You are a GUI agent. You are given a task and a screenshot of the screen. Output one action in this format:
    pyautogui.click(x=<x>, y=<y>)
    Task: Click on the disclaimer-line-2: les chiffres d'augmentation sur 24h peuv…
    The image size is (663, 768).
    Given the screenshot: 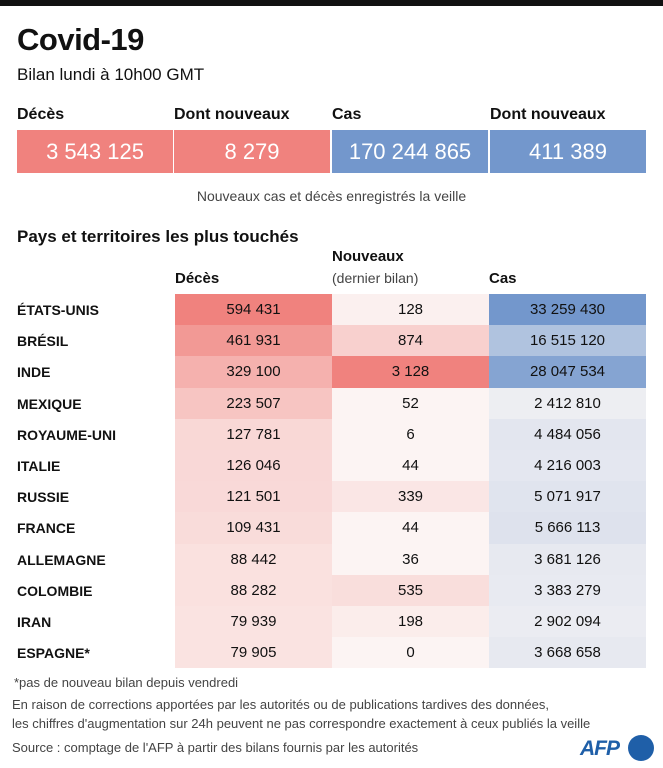 What is the action you would take?
    pyautogui.click(x=301, y=723)
    